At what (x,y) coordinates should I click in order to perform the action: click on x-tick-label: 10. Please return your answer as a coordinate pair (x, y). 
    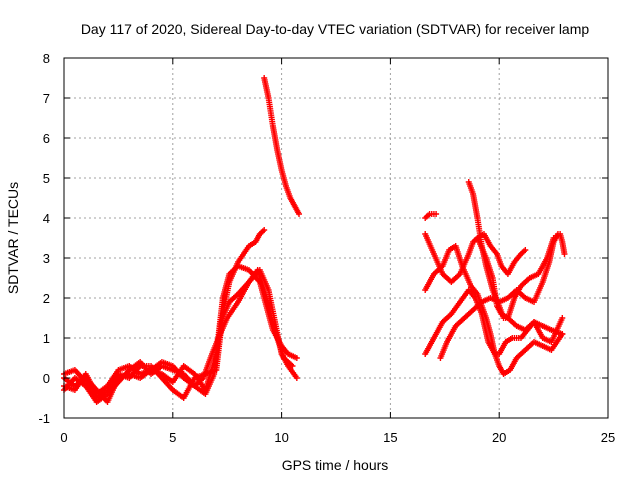
    Looking at the image, I should click on (281, 437).